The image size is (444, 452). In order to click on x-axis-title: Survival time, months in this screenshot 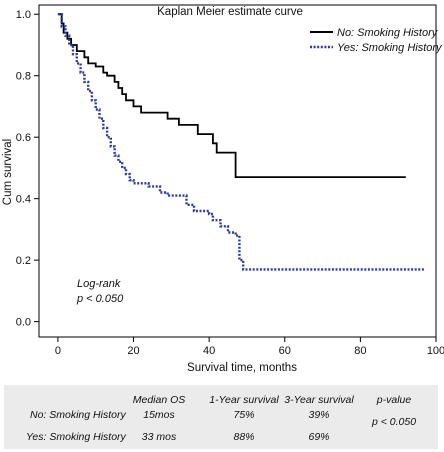, I will do `click(242, 368)`.